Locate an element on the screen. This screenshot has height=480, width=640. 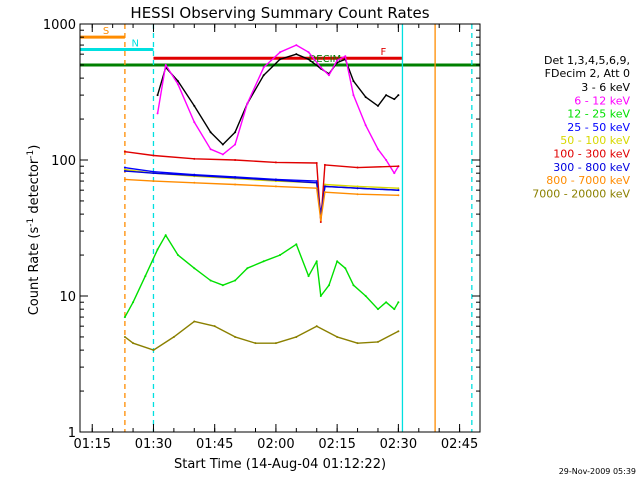
legend-entry-1: 6 - 12 keV is located at coordinates (602, 100).